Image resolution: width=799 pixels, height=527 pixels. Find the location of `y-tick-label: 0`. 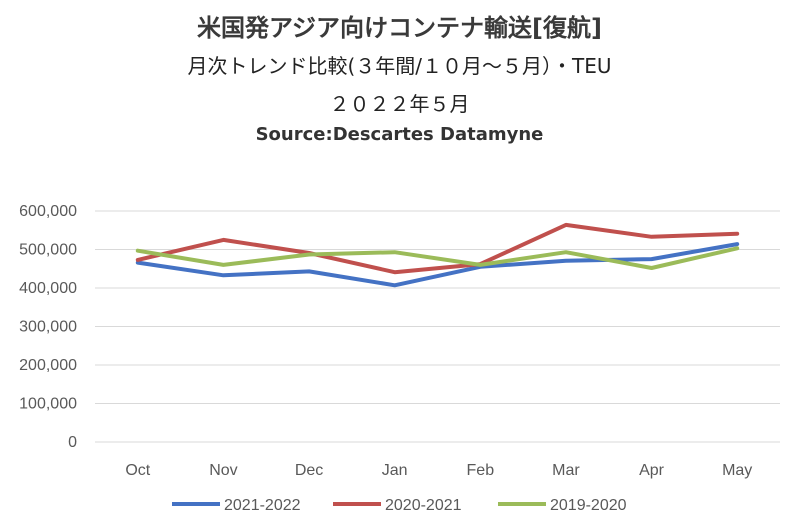

y-tick-label: 0 is located at coordinates (72, 442).